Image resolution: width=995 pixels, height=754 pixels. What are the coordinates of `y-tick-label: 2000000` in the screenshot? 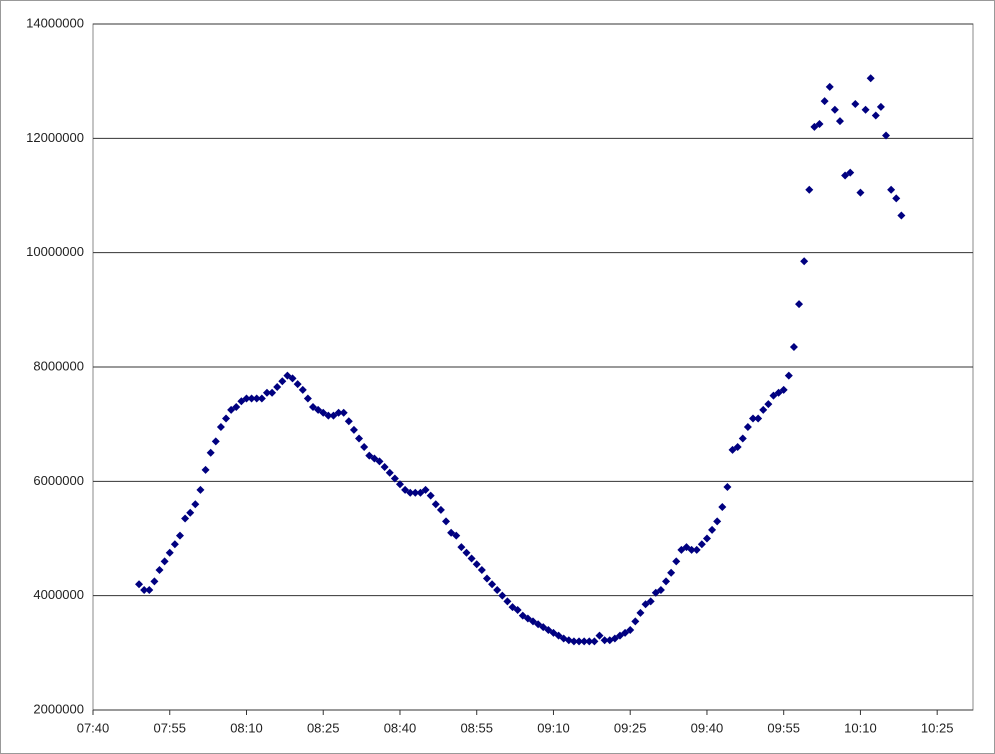 It's located at (58, 708).